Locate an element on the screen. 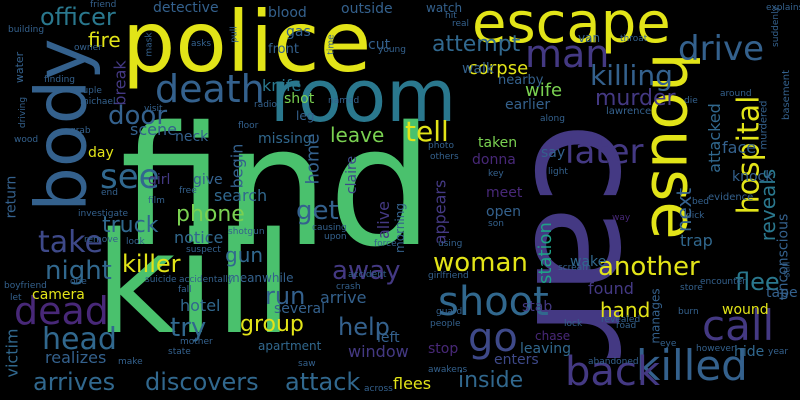 This screenshot has width=800, height=400. word-see: see is located at coordinates (130, 177).